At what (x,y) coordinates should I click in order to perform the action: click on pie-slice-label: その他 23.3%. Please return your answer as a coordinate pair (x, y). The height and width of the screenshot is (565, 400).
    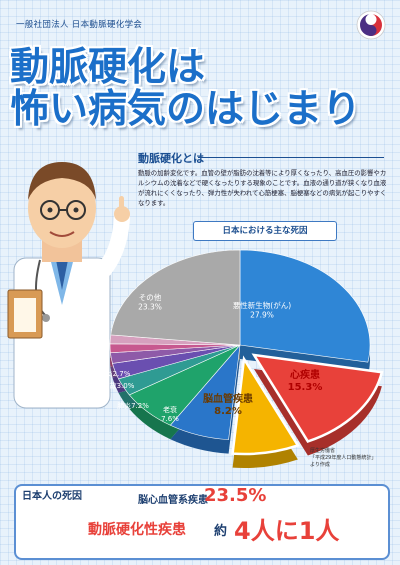
    Looking at the image, I should click on (150, 302).